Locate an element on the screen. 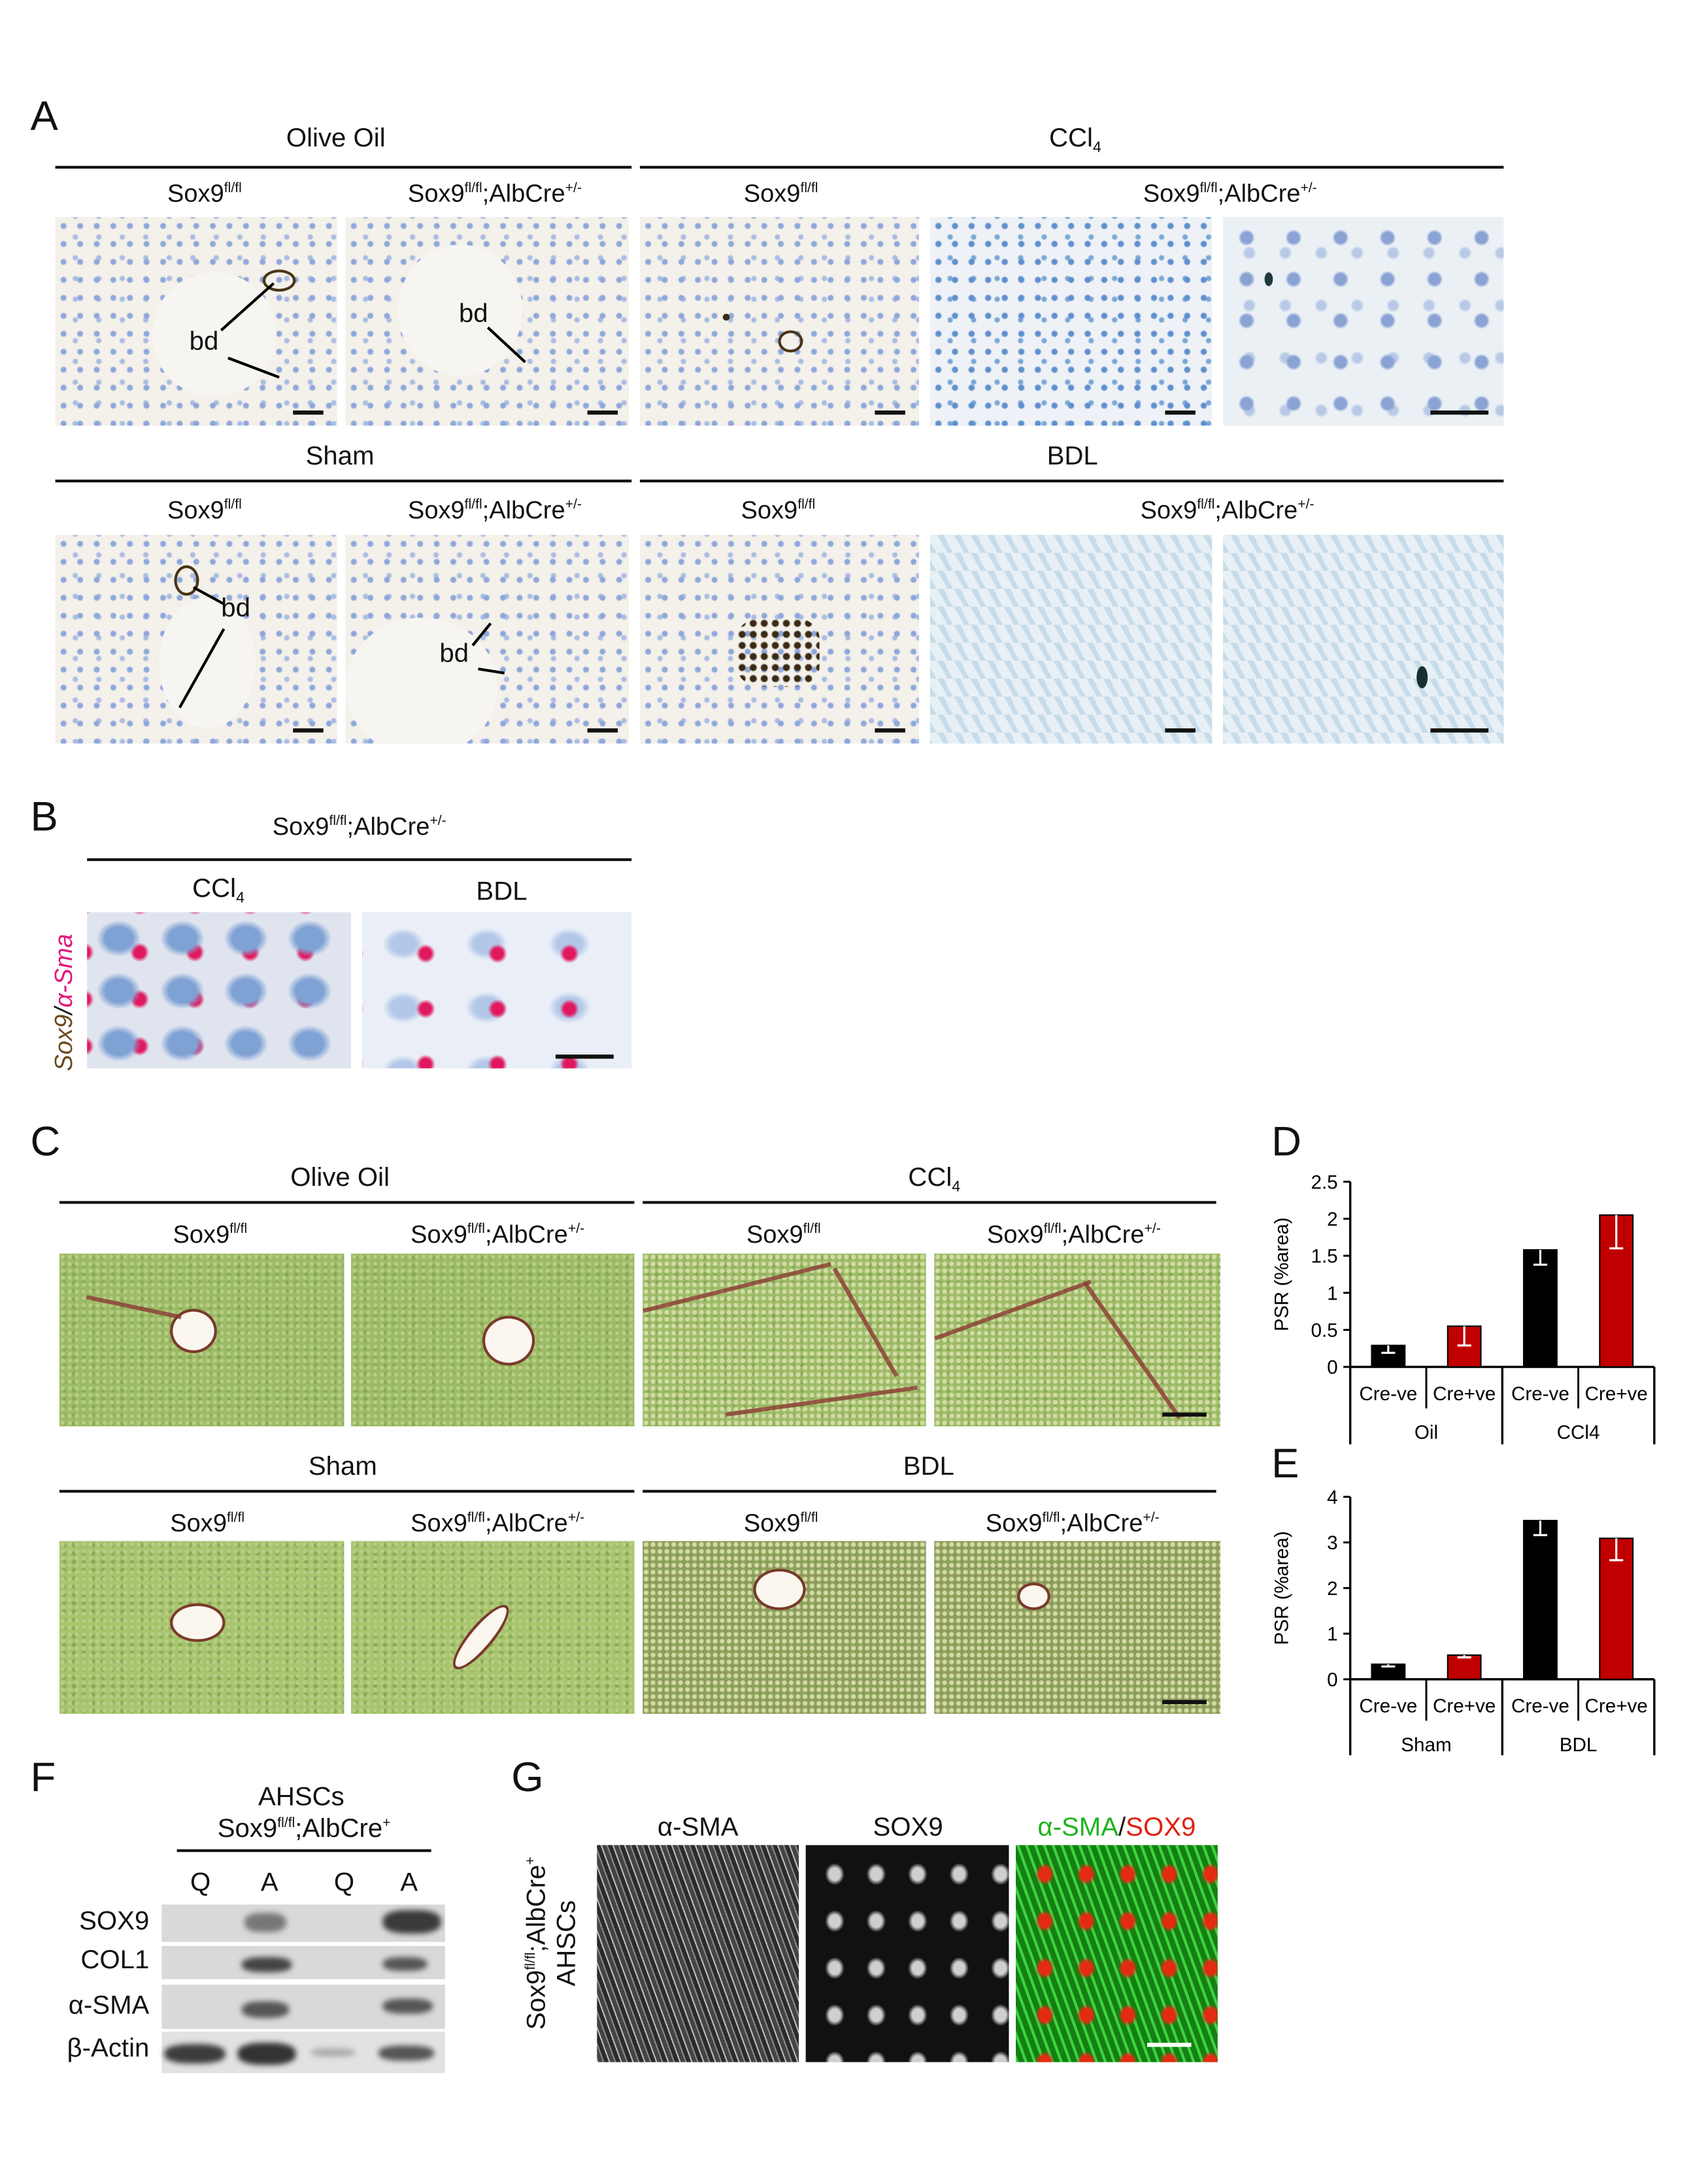 This screenshot has height=2184, width=1693. blot-col1 is located at coordinates (303, 1962).